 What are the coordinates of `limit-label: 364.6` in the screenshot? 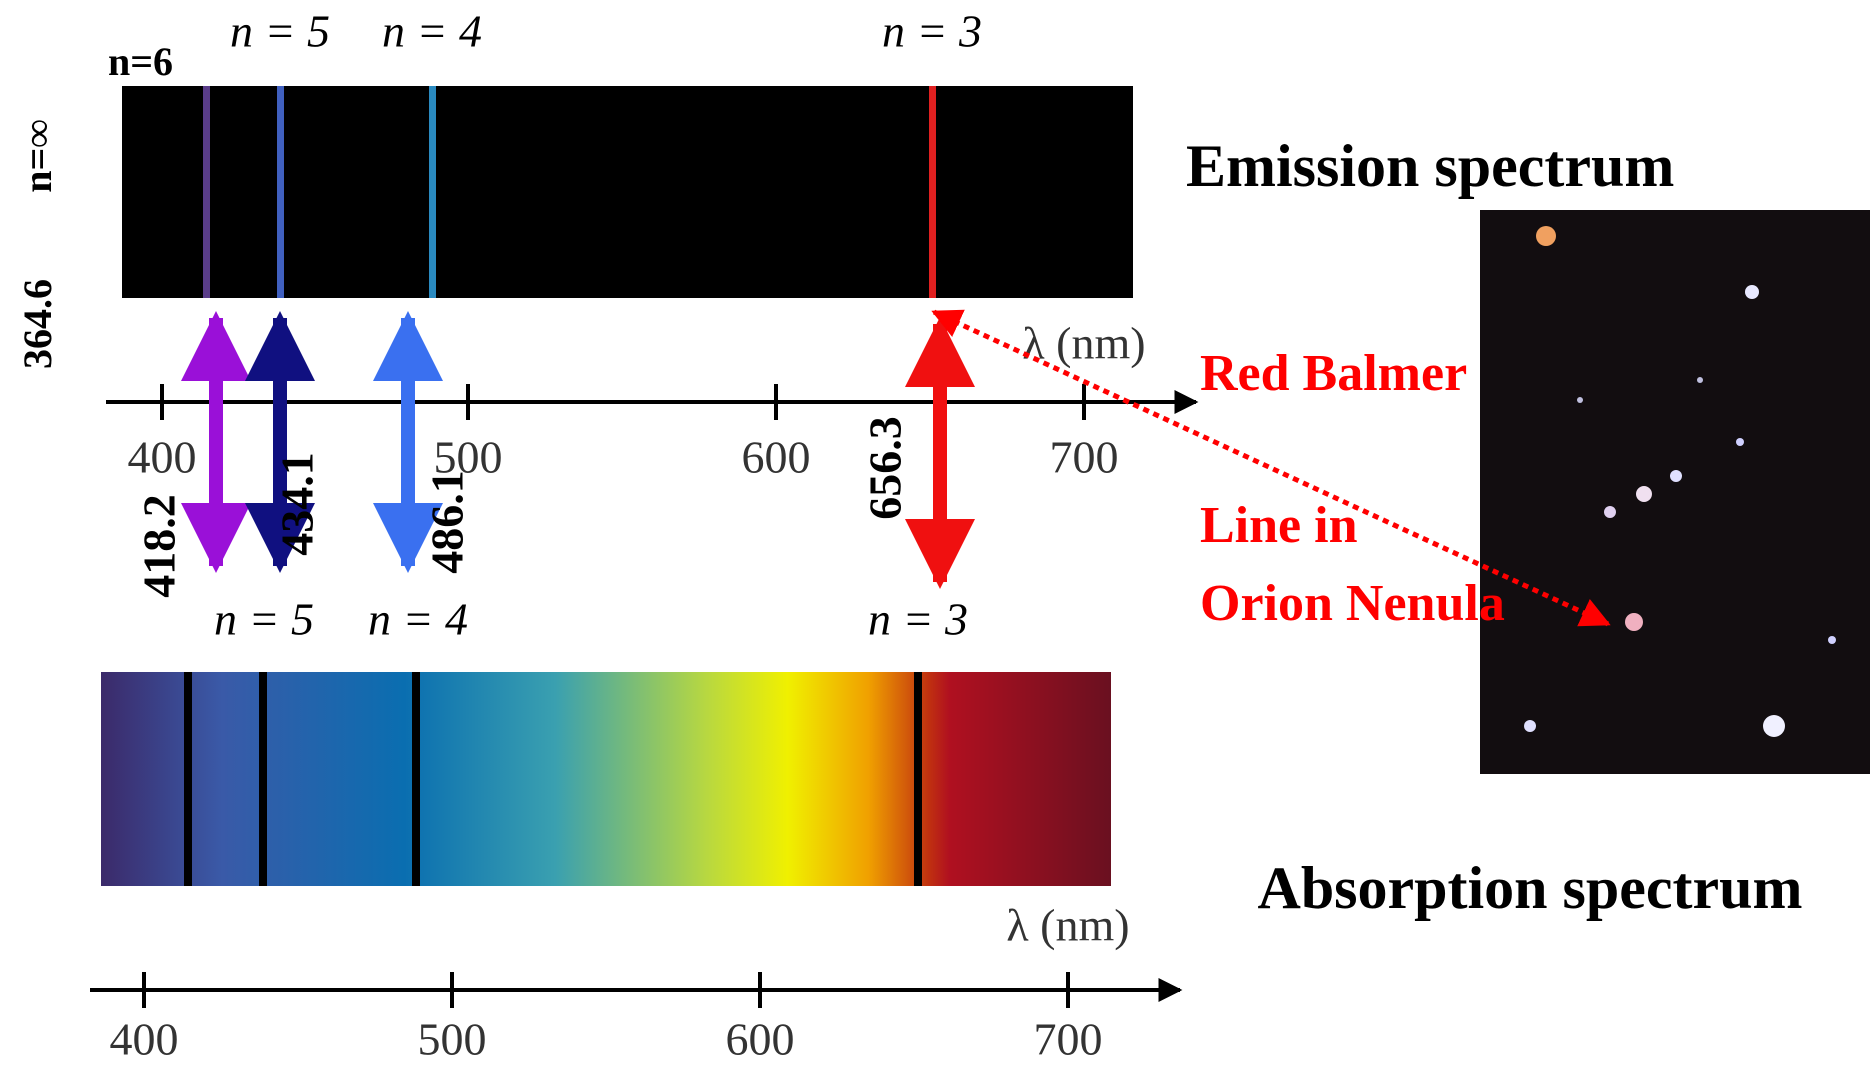 It's located at (37, 324).